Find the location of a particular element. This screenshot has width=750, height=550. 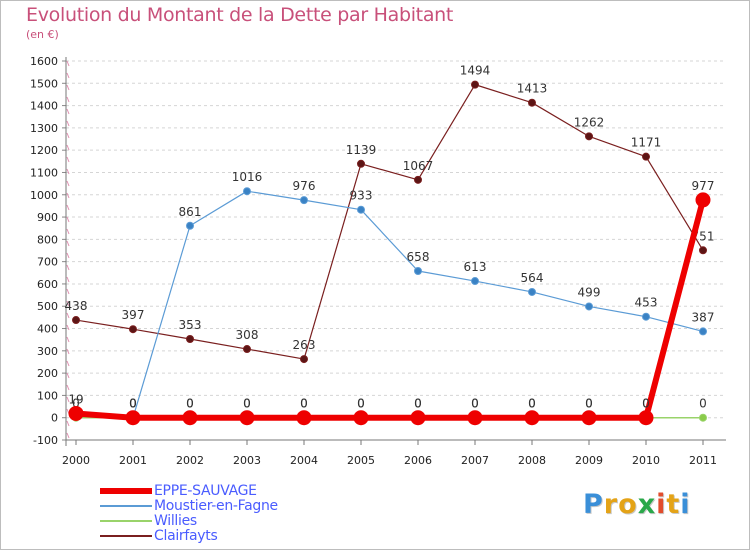

y-tick-label: 0 is located at coordinates (54, 418).